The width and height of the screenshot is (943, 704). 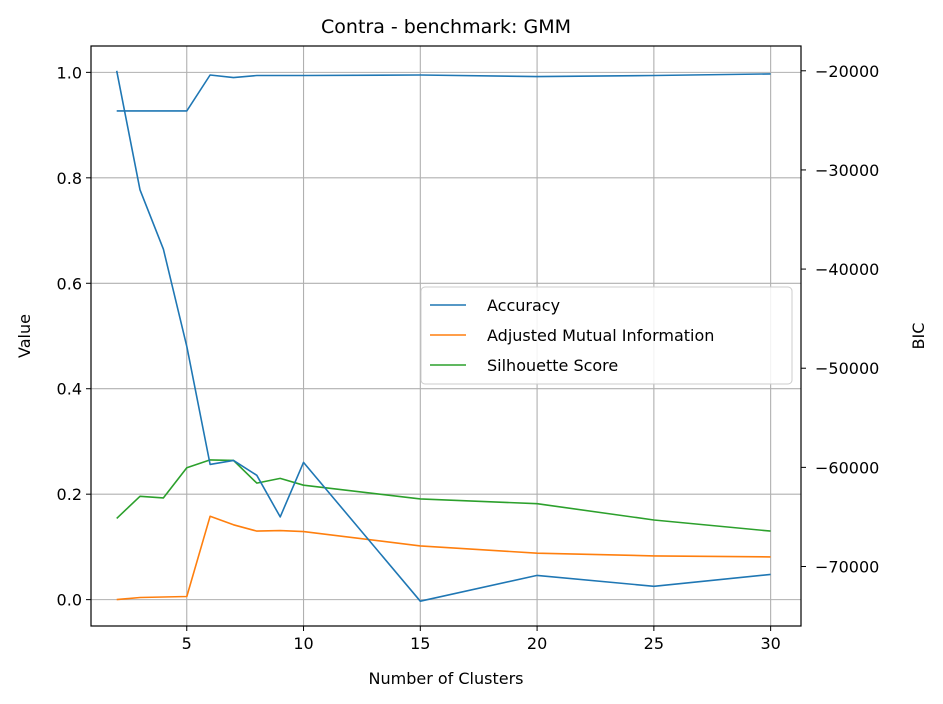 What do you see at coordinates (847, 170) in the screenshot?
I see `y2-tick-label: −30000` at bounding box center [847, 170].